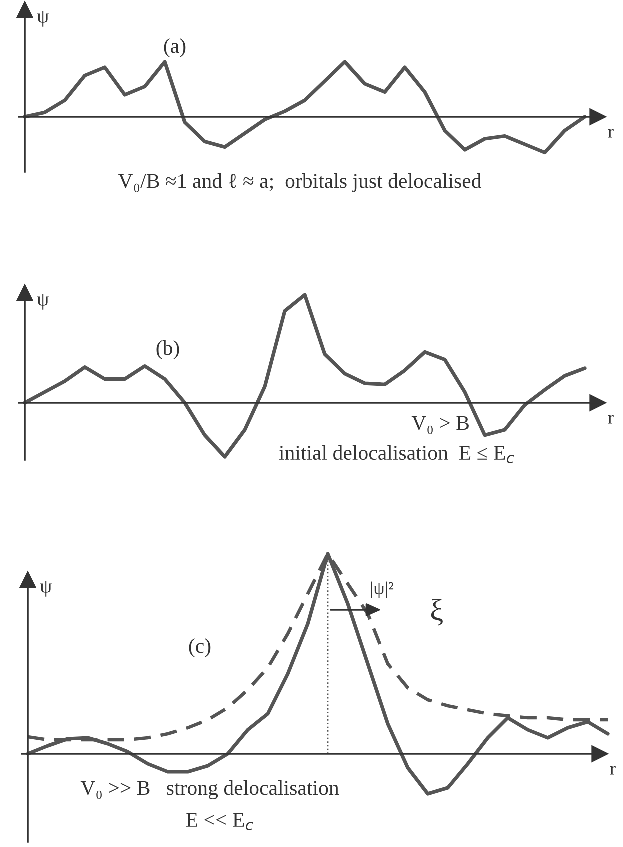 The width and height of the screenshot is (623, 847). What do you see at coordinates (382, 590) in the screenshot?
I see `series-label: |ψ|²` at bounding box center [382, 590].